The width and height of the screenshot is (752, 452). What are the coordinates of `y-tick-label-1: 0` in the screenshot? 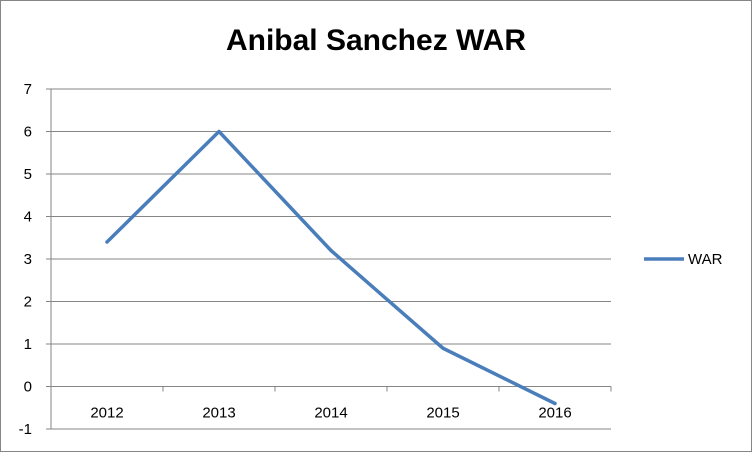 It's located at (28, 387).